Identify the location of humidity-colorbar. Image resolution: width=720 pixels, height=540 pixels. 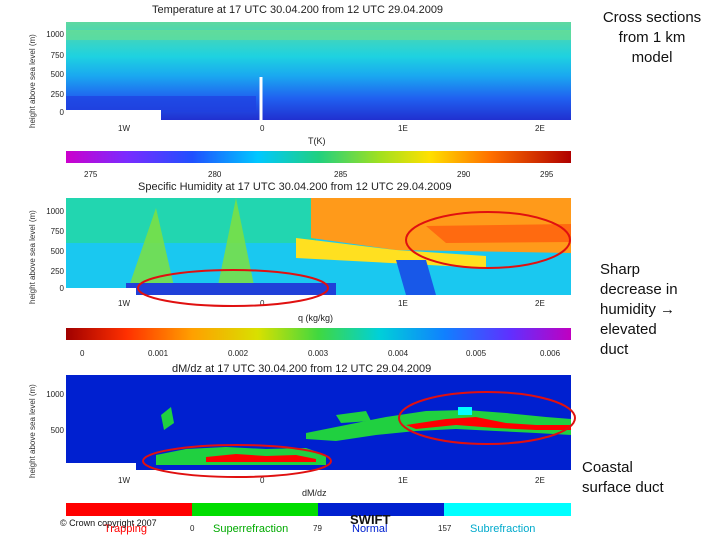
(318, 334).